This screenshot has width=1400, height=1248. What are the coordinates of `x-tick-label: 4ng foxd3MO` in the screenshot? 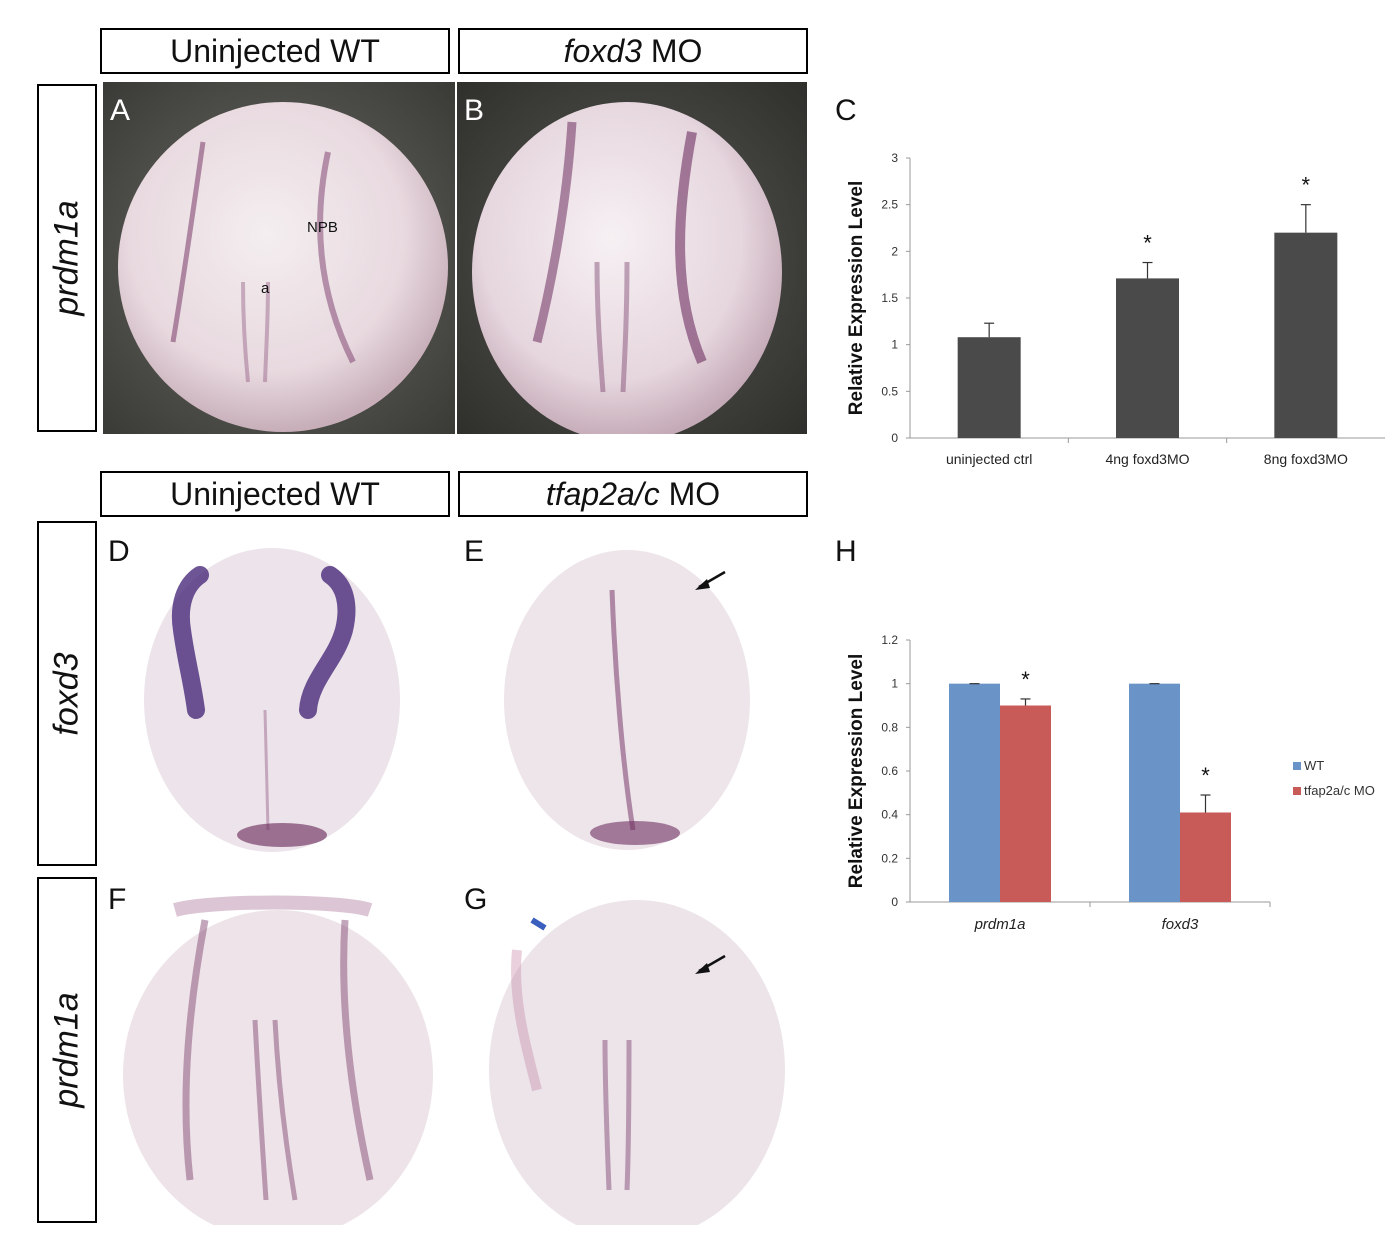 It's located at (1147, 459).